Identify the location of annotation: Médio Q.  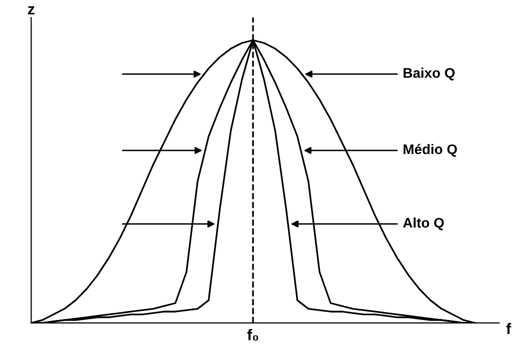
(430, 150).